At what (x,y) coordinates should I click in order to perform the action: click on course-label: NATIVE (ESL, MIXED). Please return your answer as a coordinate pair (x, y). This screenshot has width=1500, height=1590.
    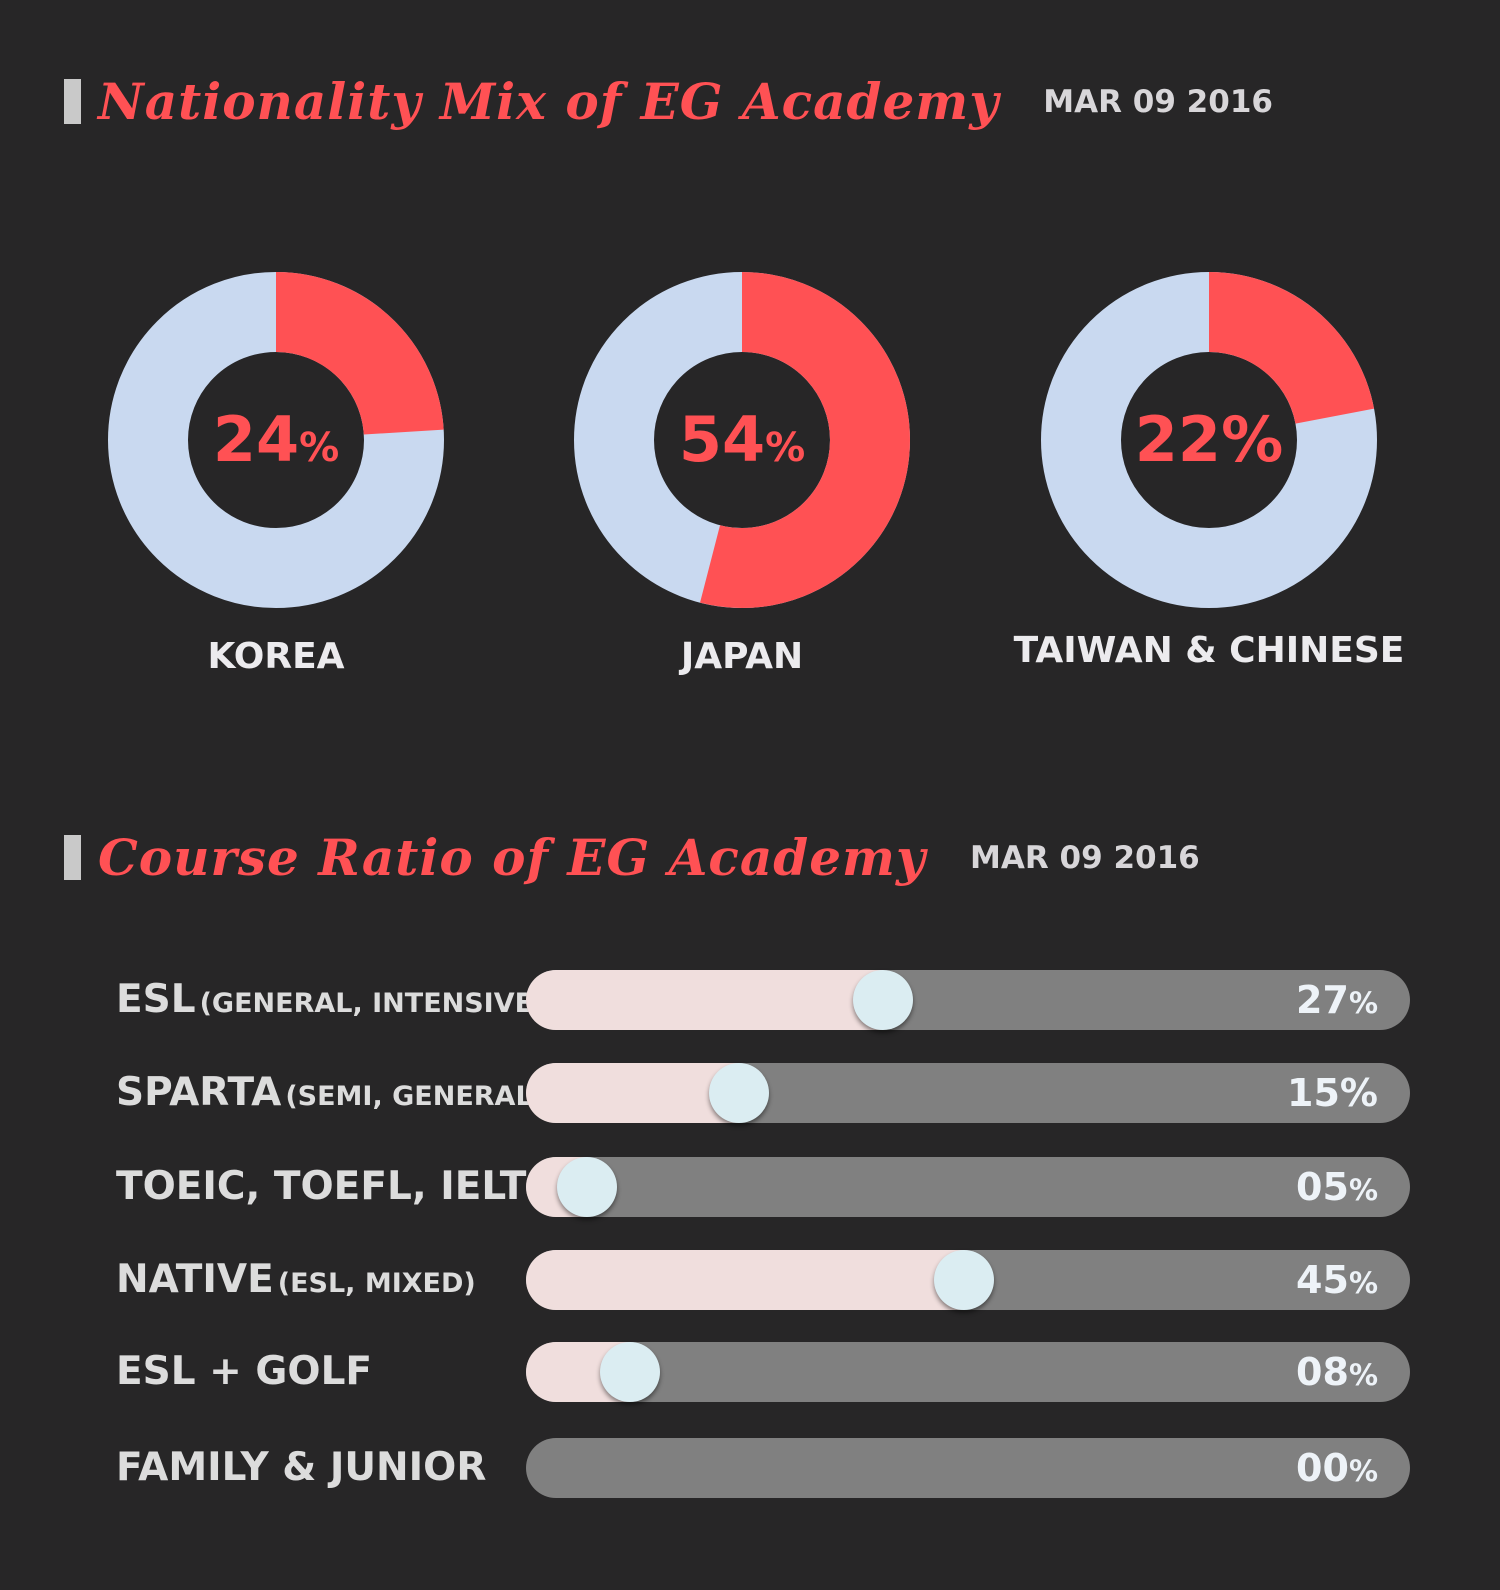
    Looking at the image, I should click on (296, 1280).